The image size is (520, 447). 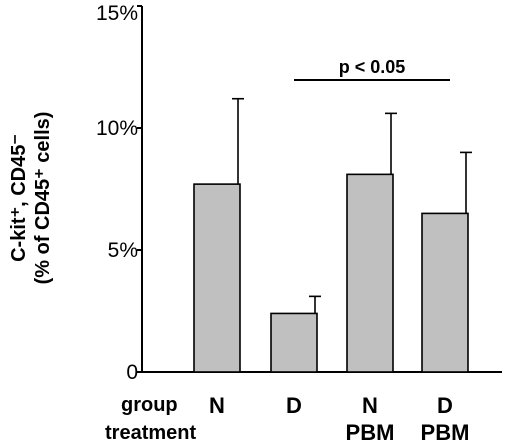 What do you see at coordinates (123, 250) in the screenshot?
I see `y-tick-label-1: 5%` at bounding box center [123, 250].